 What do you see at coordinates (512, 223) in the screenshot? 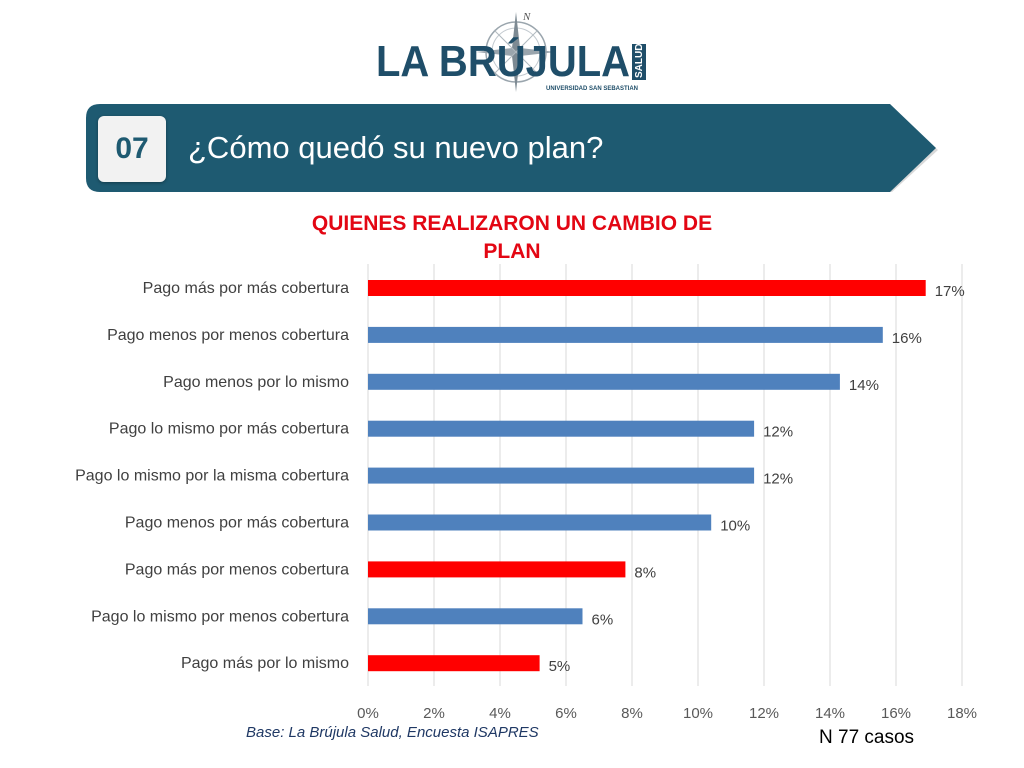
I see `chart-title-line-1: QUIENES REALIZARON UN CAMBIO DE` at bounding box center [512, 223].